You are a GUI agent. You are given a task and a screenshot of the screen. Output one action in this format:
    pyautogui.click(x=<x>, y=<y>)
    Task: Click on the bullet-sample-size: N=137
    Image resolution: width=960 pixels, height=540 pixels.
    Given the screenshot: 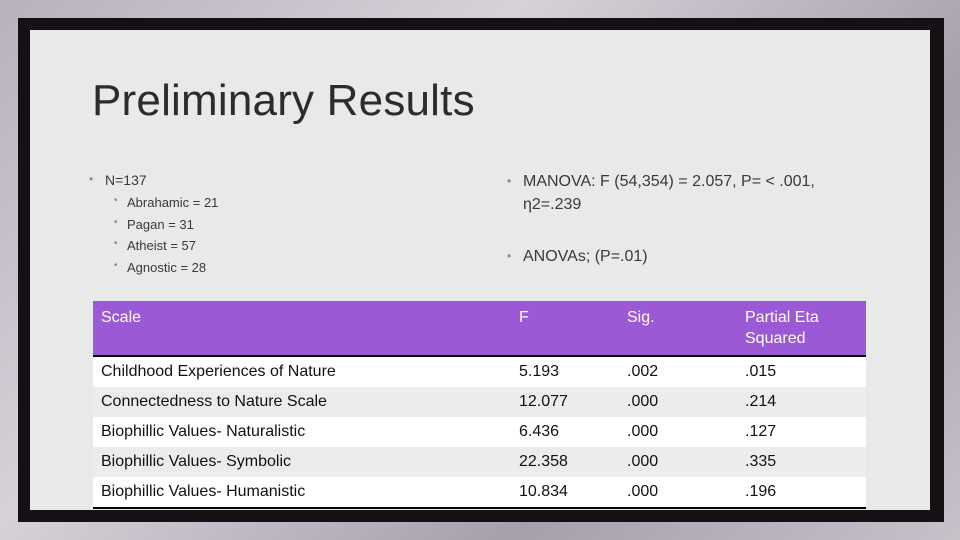 What is the action you would take?
    pyautogui.click(x=118, y=180)
    